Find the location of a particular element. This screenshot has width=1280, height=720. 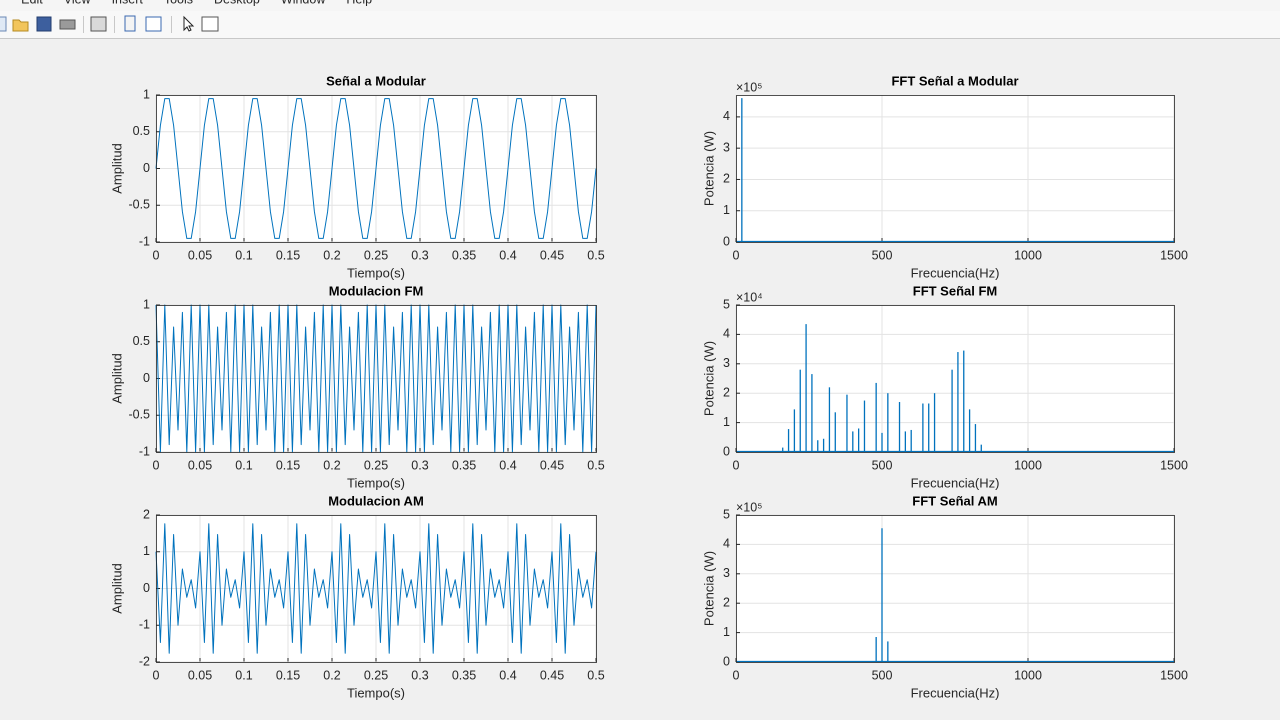

signal-line is located at coordinates (376, 378).